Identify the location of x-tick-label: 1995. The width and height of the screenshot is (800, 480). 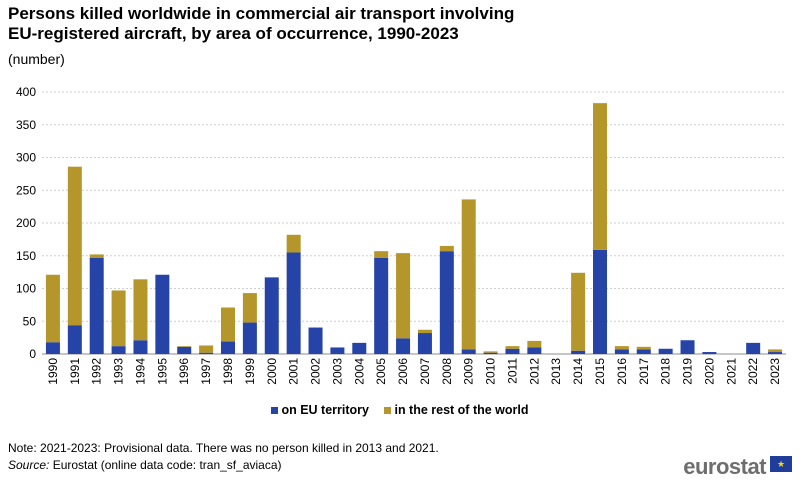
(162, 371).